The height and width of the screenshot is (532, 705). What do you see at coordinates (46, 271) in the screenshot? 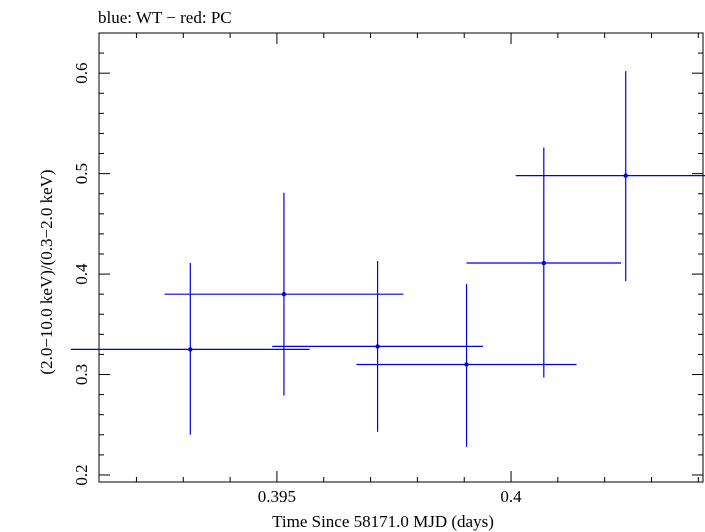
I see `y-axis-label: (2.0−10.0 keV)/(0.3−2.0 keV)` at bounding box center [46, 271].